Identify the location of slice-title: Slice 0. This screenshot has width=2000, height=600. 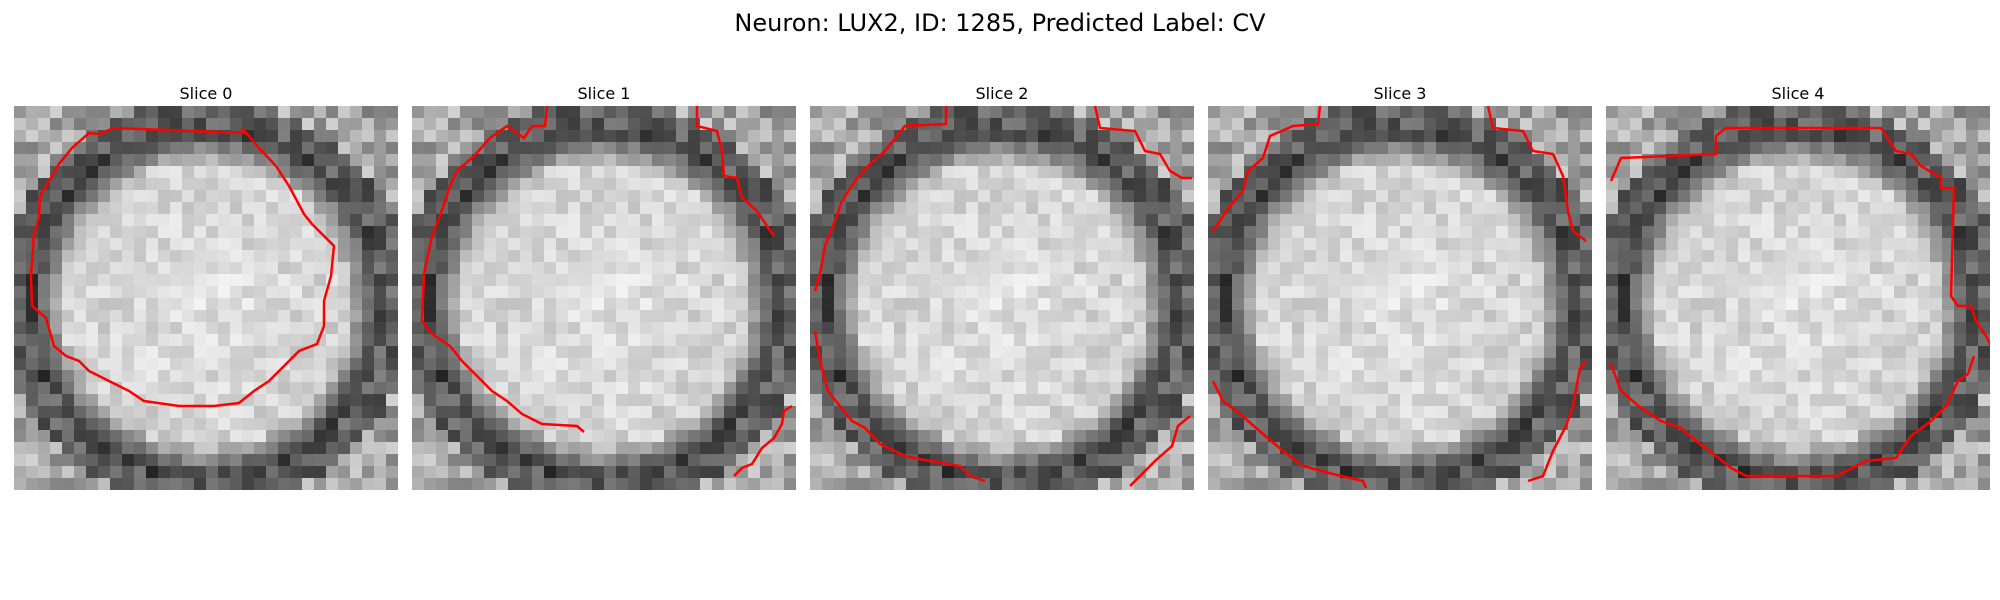
(206, 94).